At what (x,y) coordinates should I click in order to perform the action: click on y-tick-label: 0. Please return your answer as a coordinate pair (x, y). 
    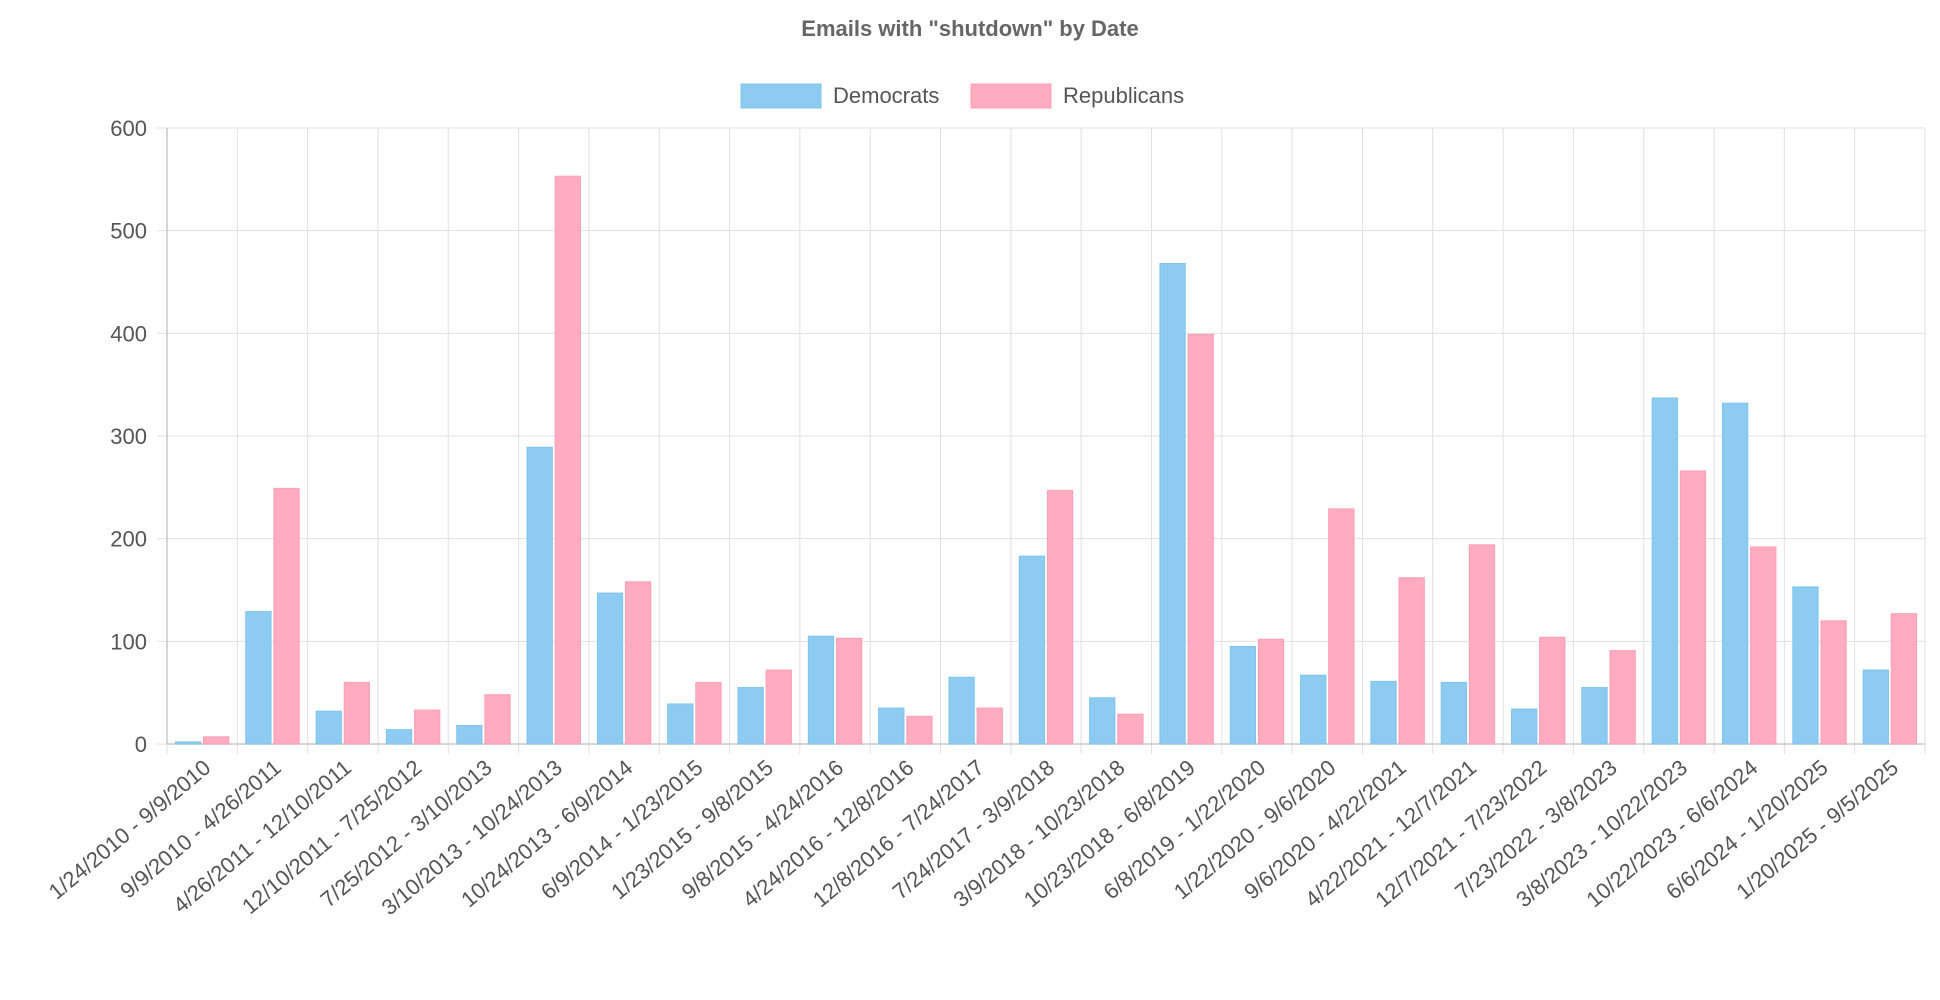
    Looking at the image, I should click on (141, 744).